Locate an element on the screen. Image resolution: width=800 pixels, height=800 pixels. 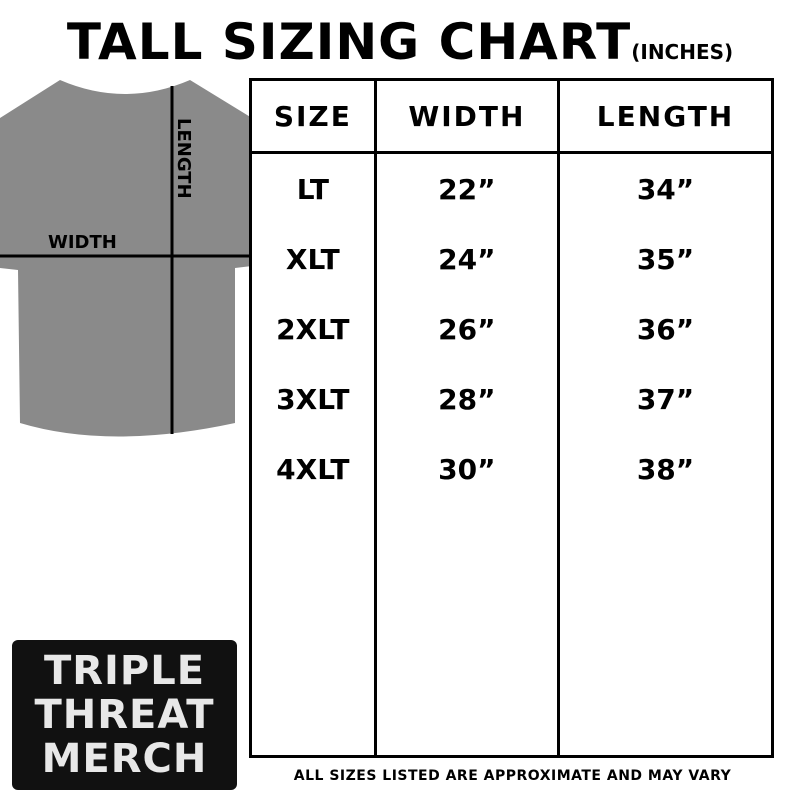
header-length: LENGTH is located at coordinates (665, 116).